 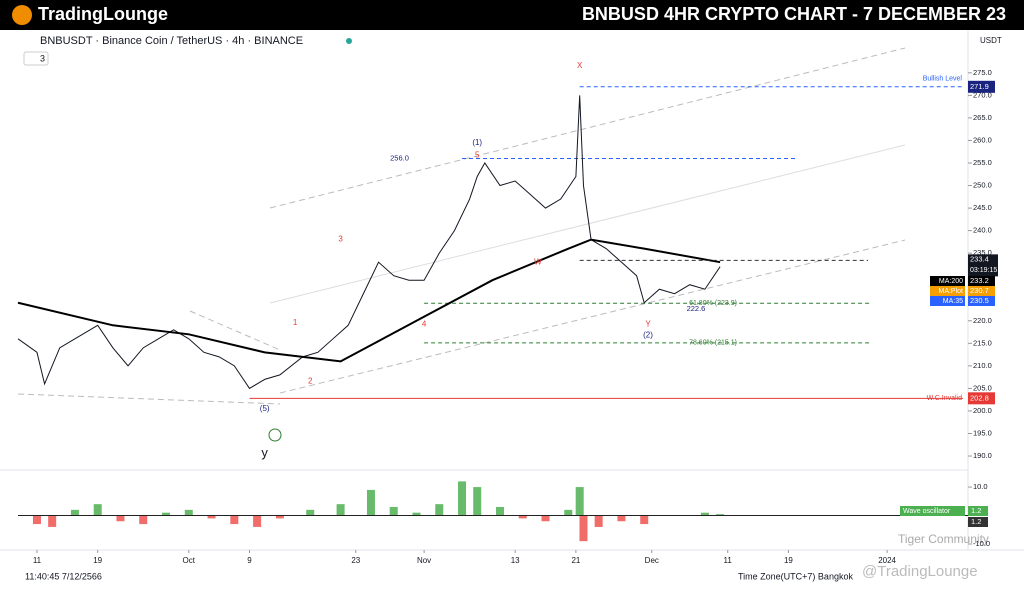 What do you see at coordinates (575, 560) in the screenshot?
I see `x-tick-label: 21` at bounding box center [575, 560].